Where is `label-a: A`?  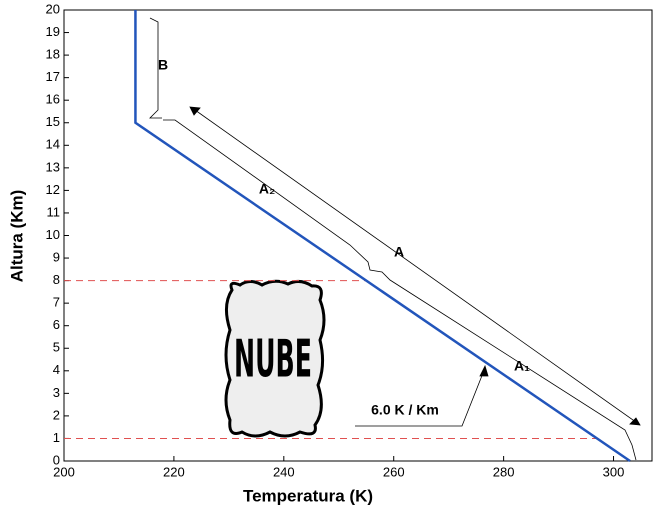
label-a: A is located at coordinates (399, 252).